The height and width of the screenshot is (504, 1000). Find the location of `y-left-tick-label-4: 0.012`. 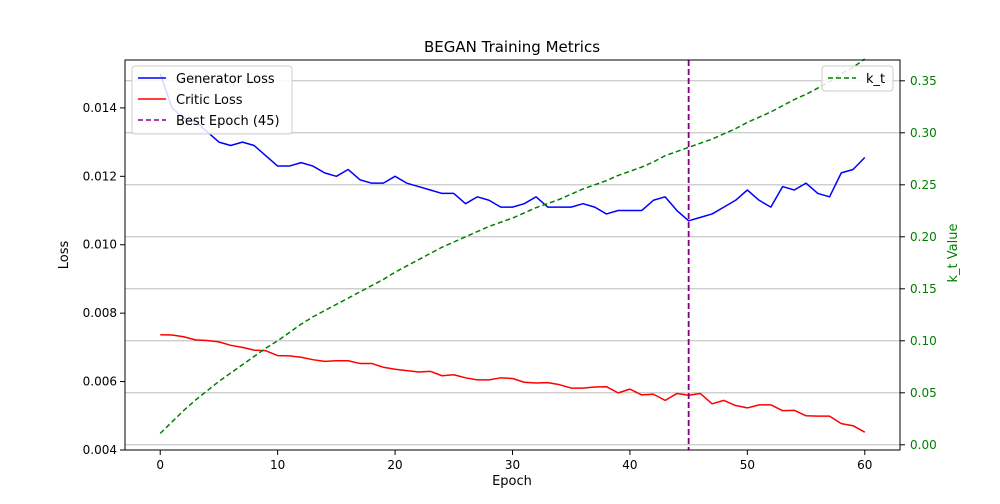

y-left-tick-label-4: 0.012 is located at coordinates (100, 176).